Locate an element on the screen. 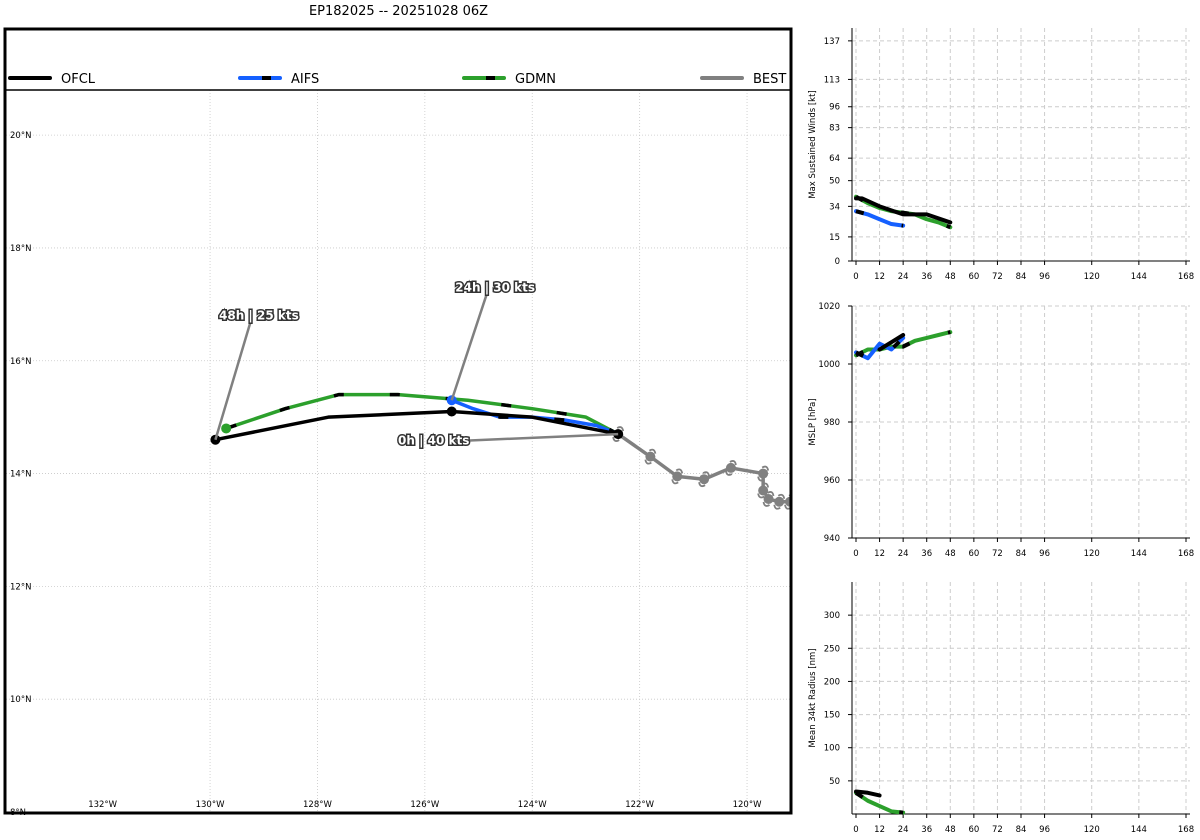 The width and height of the screenshot is (1200, 840). legend-label-aifs: AIFS is located at coordinates (305, 79).